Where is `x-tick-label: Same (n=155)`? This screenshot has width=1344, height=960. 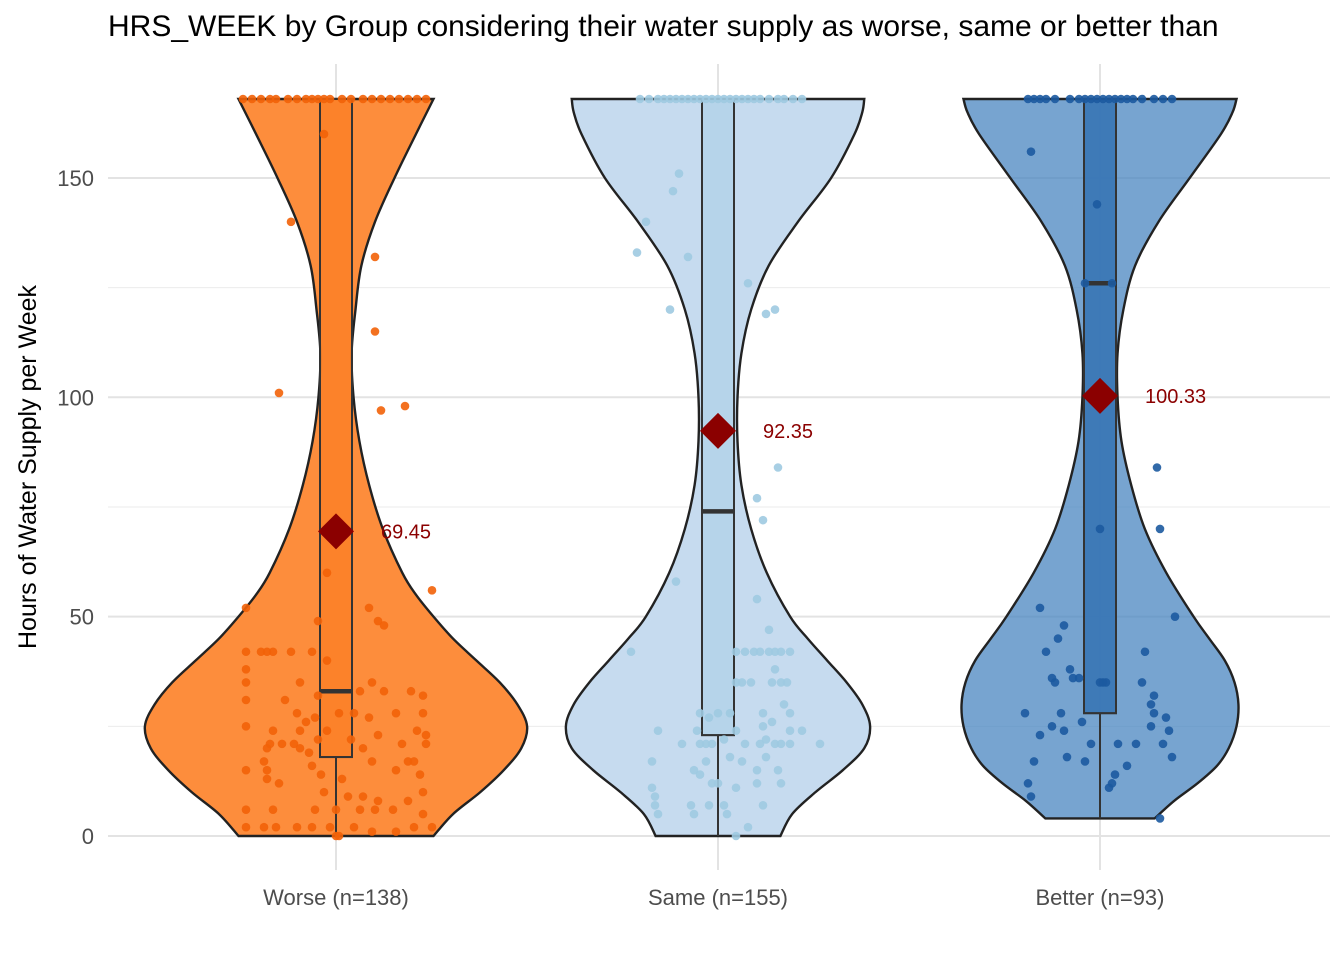
x-tick-label: Same (n=155) is located at coordinates (718, 897).